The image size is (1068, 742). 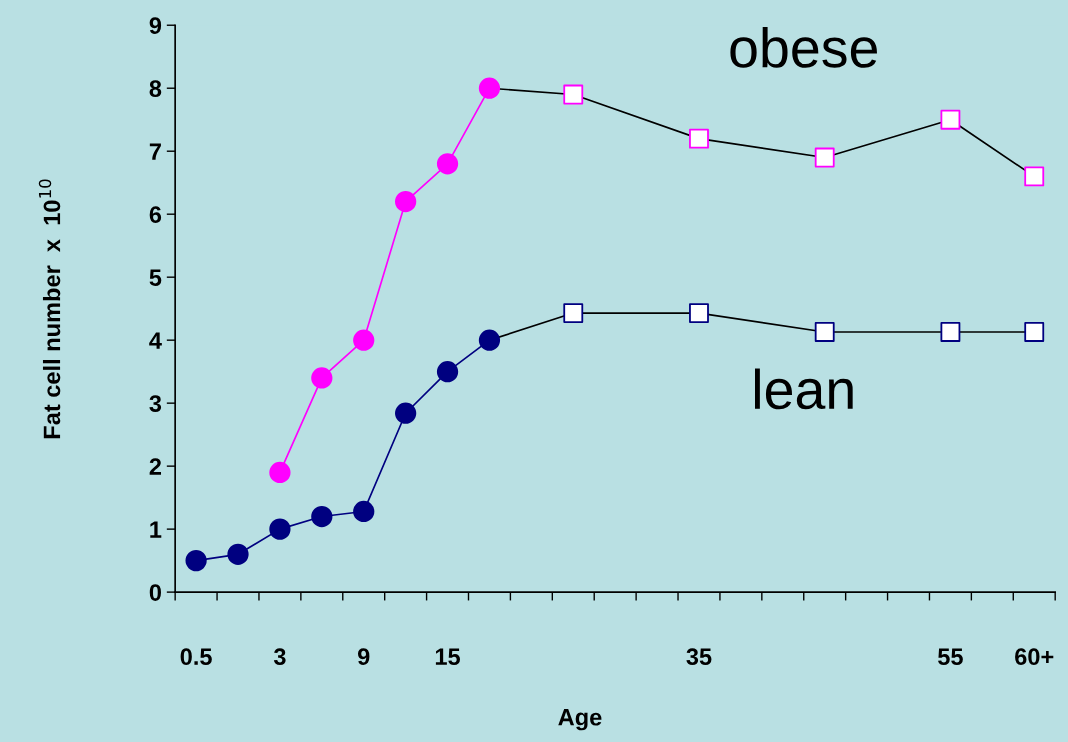 I want to click on x-tick-label: 3, so click(x=279, y=657).